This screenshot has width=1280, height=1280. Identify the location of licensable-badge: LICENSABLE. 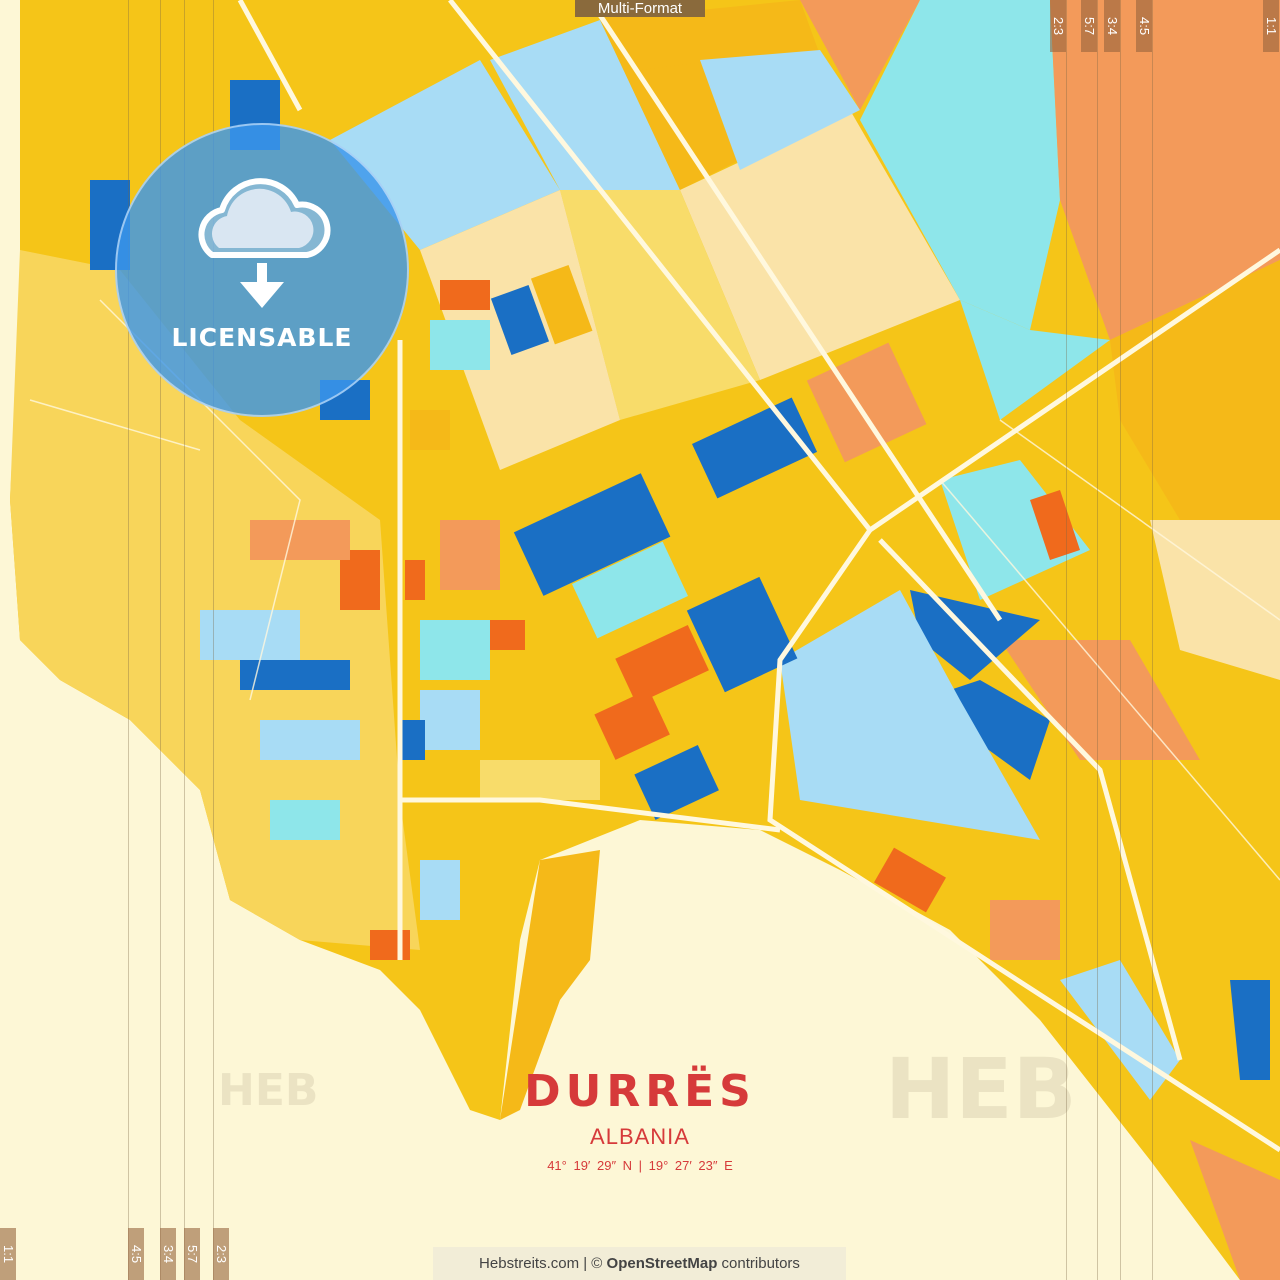
(262, 270).